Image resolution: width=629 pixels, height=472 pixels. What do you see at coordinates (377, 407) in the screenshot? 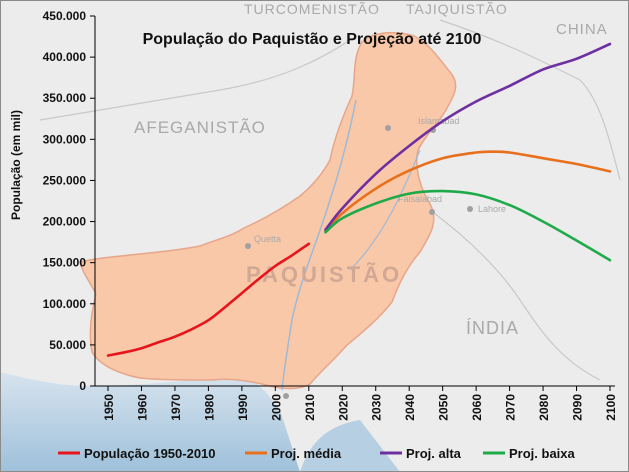
I see `x-tick-label: 2030` at bounding box center [377, 407].